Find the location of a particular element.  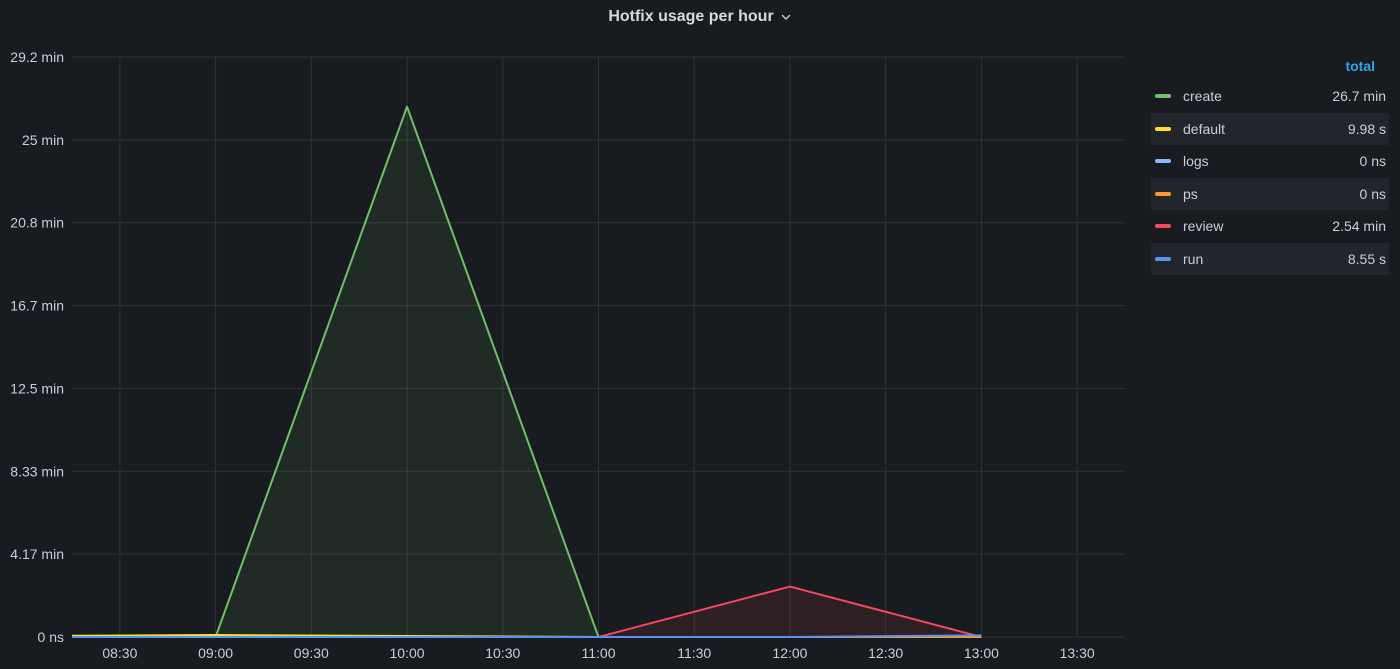

series-line-run is located at coordinates (503, 636).